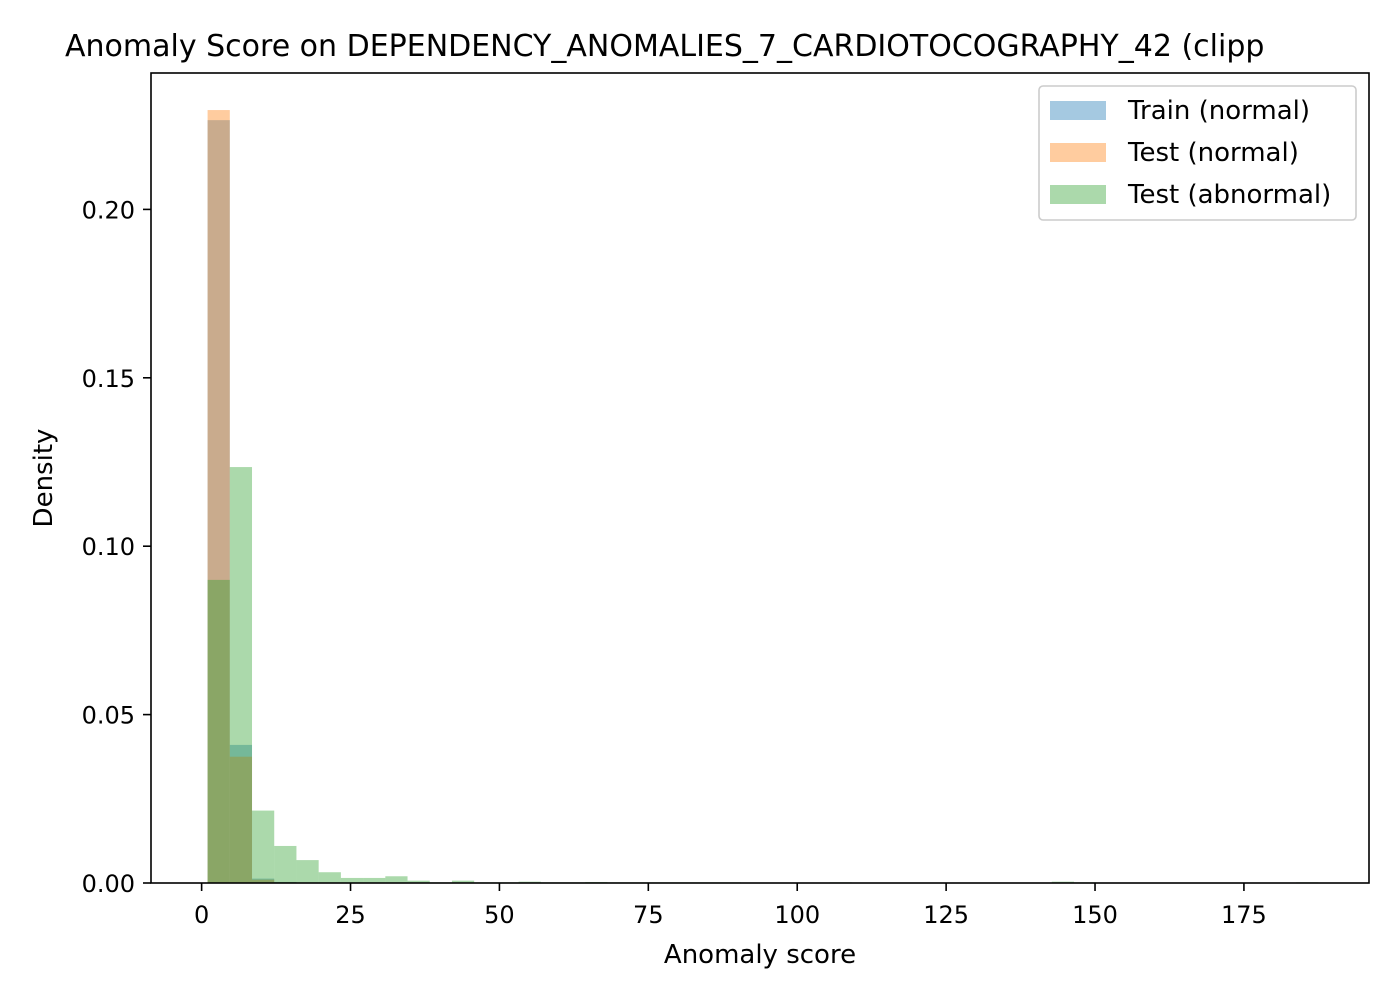 Image resolution: width=1400 pixels, height=1000 pixels. I want to click on y-tick-label: 0.00, so click(108, 884).